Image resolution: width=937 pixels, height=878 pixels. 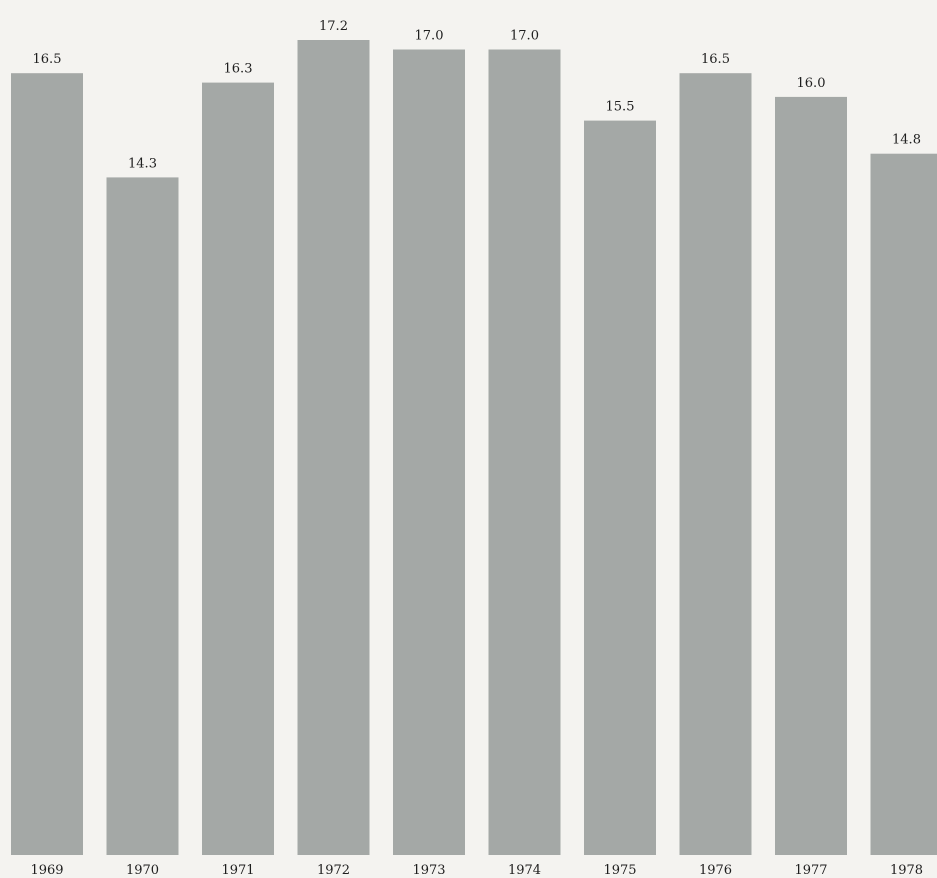 I want to click on value-label-1978: 14.8, so click(x=906, y=140).